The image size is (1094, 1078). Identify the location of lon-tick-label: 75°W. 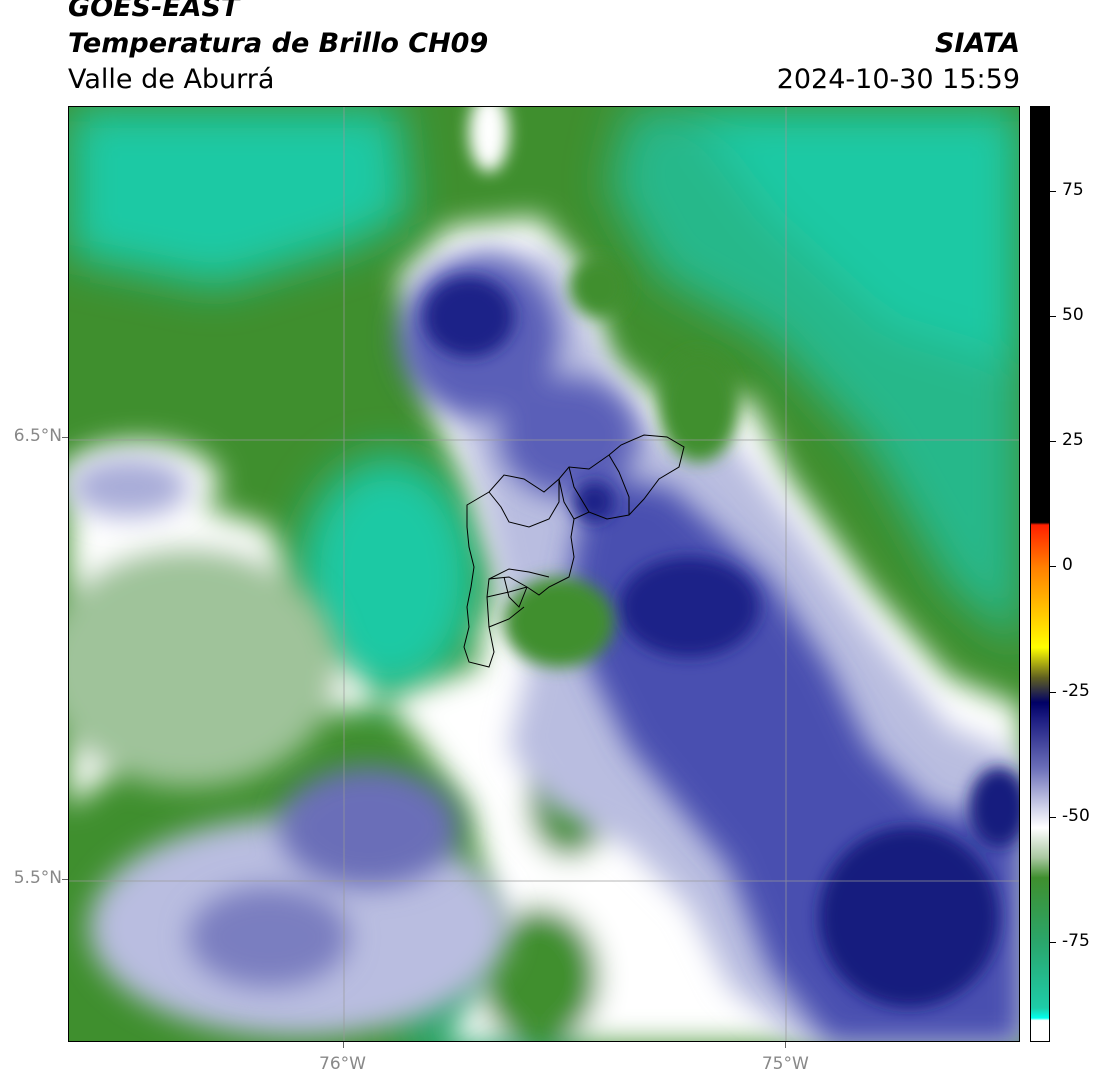
(785, 1064).